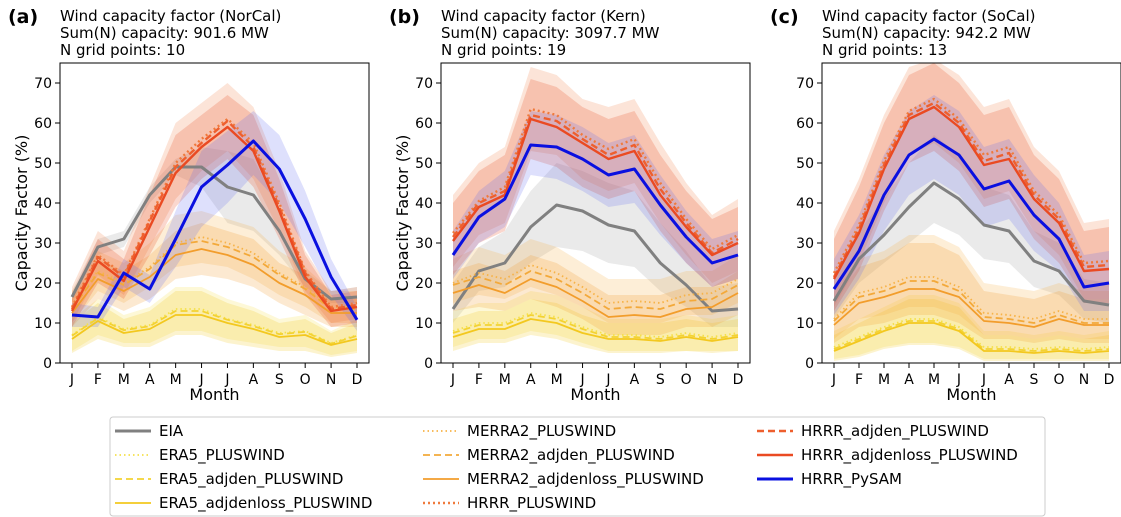 The image size is (1121, 517). I want to click on legend-label: ERA5_adjden_PLUSWIND, so click(251, 479).